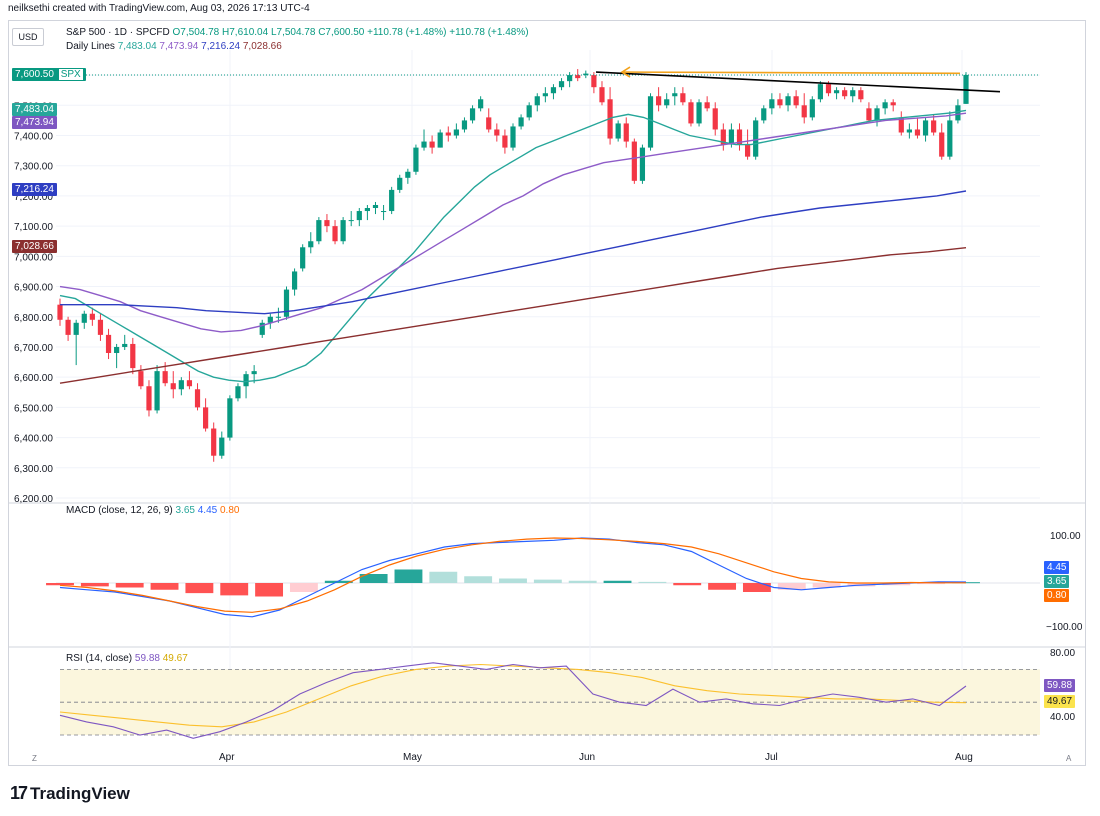  I want to click on trend-line, so click(798, 82).